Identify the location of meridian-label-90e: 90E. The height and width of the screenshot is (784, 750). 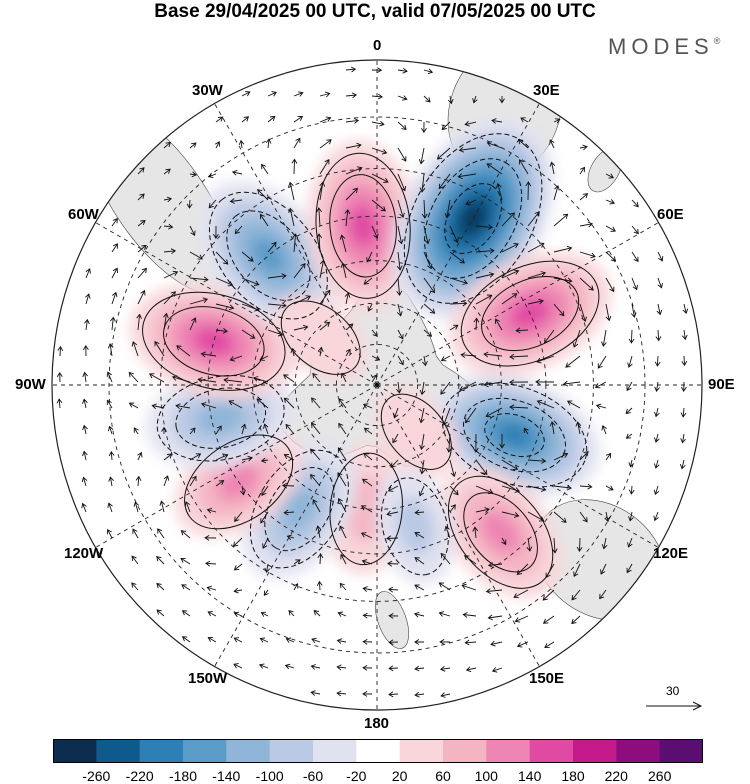
(721, 385).